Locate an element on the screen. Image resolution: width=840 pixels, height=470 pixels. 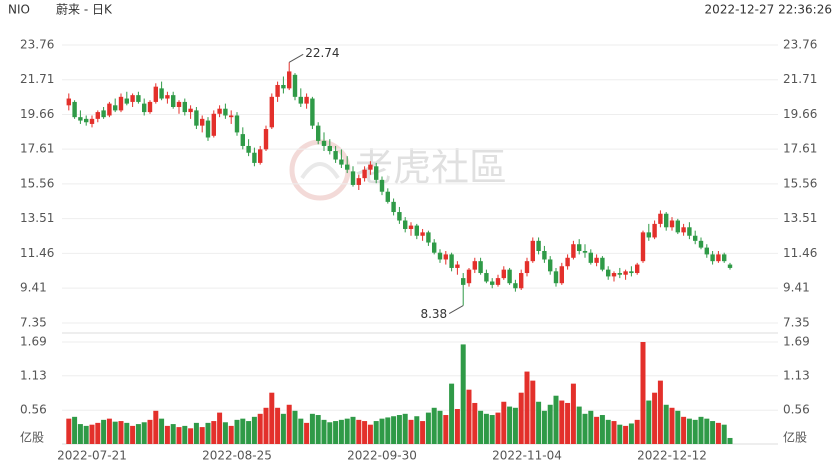
y-tick-label: 9.41 is located at coordinates (33, 288).